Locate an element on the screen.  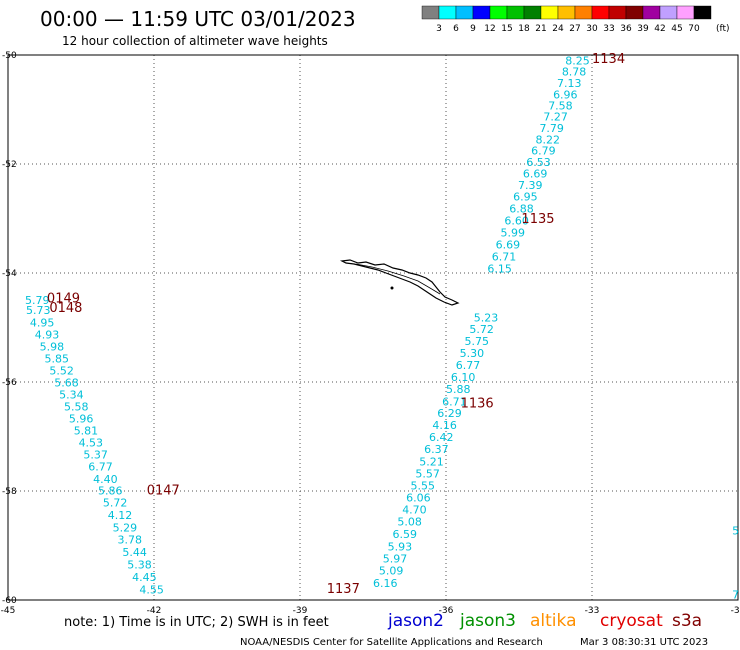
colorbar-label: 3 is located at coordinates (439, 29).